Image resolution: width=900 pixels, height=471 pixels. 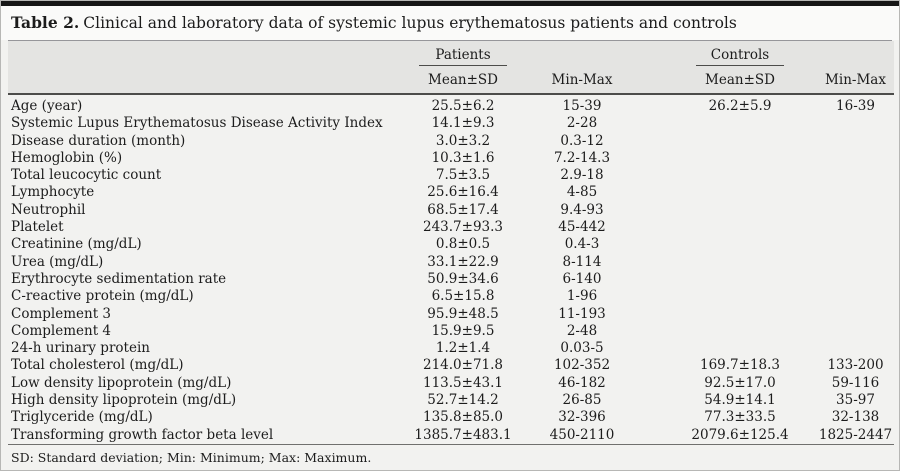 I want to click on patients-mean-sd-value: 14.1±9.3, so click(x=463, y=123).